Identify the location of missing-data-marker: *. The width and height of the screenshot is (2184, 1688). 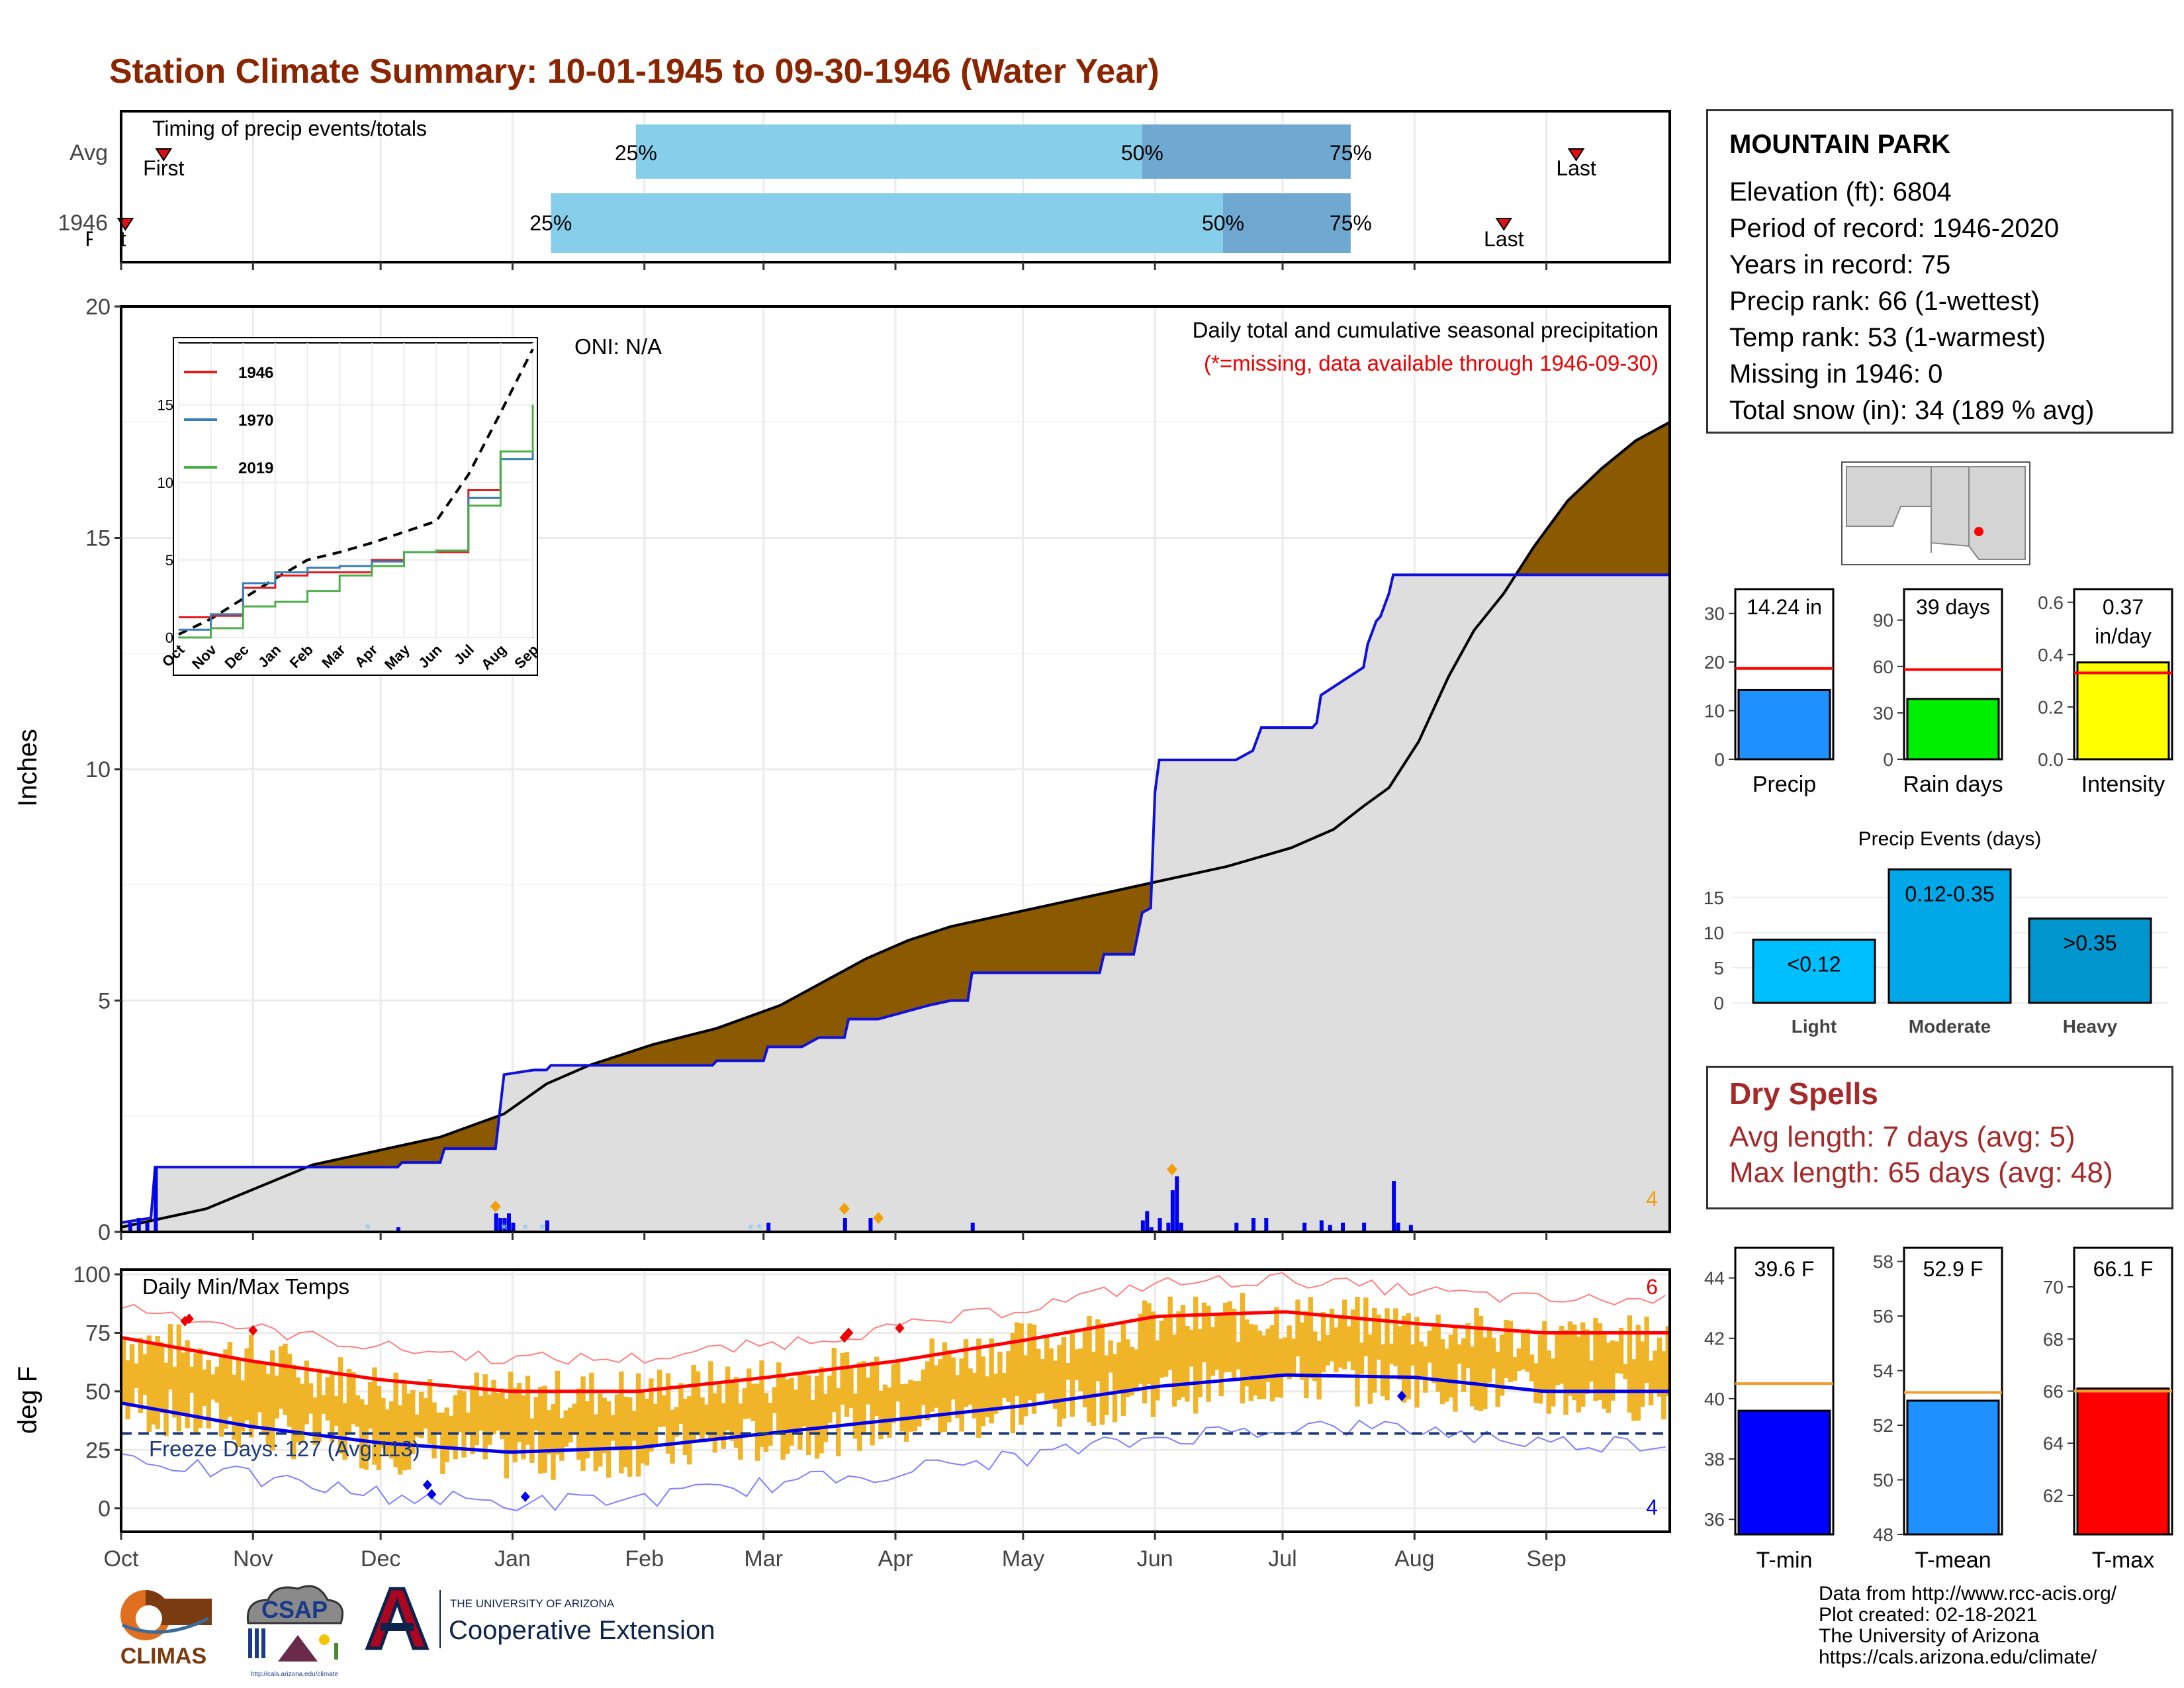
(751, 1230).